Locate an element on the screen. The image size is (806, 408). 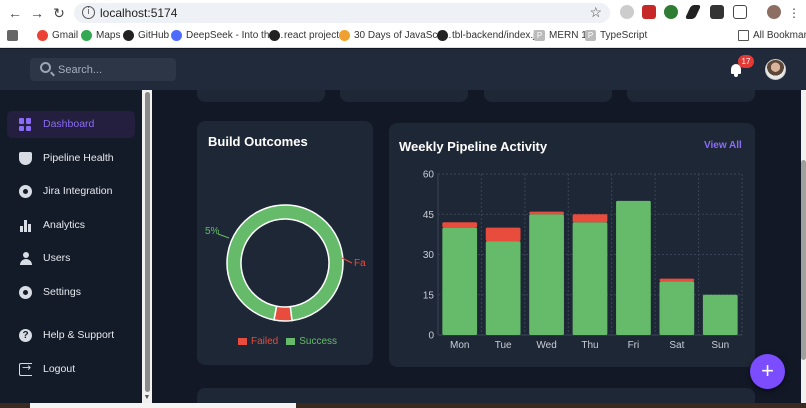
bookmark-star-icon: ☆ is located at coordinates (595, 12).